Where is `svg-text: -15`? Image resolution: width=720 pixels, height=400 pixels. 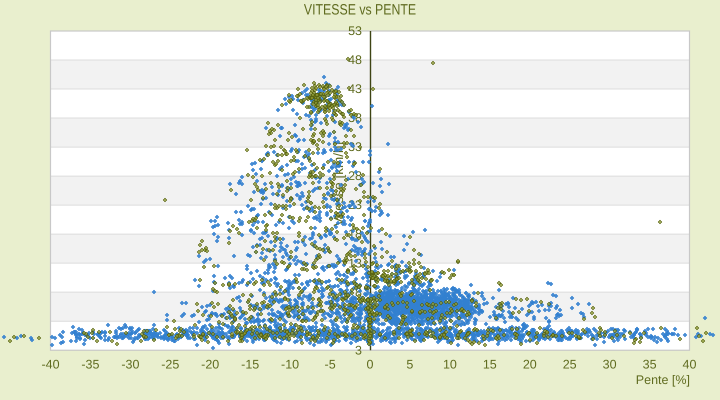
svg-text: -15 is located at coordinates (250, 364).